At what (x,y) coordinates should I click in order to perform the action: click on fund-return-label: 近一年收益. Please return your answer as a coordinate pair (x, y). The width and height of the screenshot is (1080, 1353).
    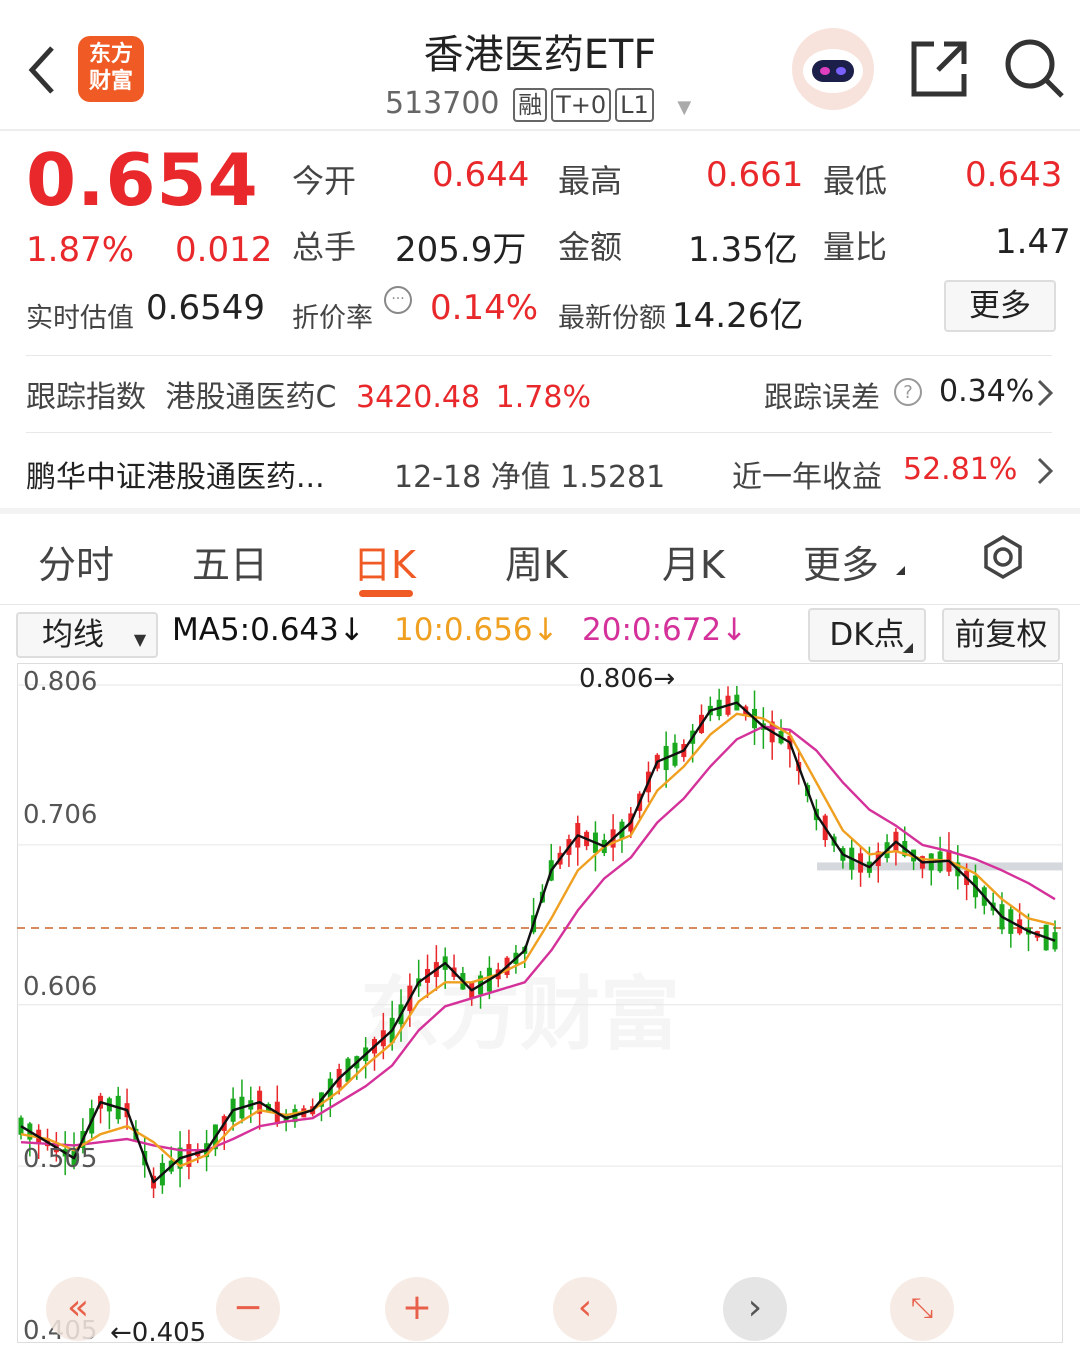
    Looking at the image, I should click on (807, 477).